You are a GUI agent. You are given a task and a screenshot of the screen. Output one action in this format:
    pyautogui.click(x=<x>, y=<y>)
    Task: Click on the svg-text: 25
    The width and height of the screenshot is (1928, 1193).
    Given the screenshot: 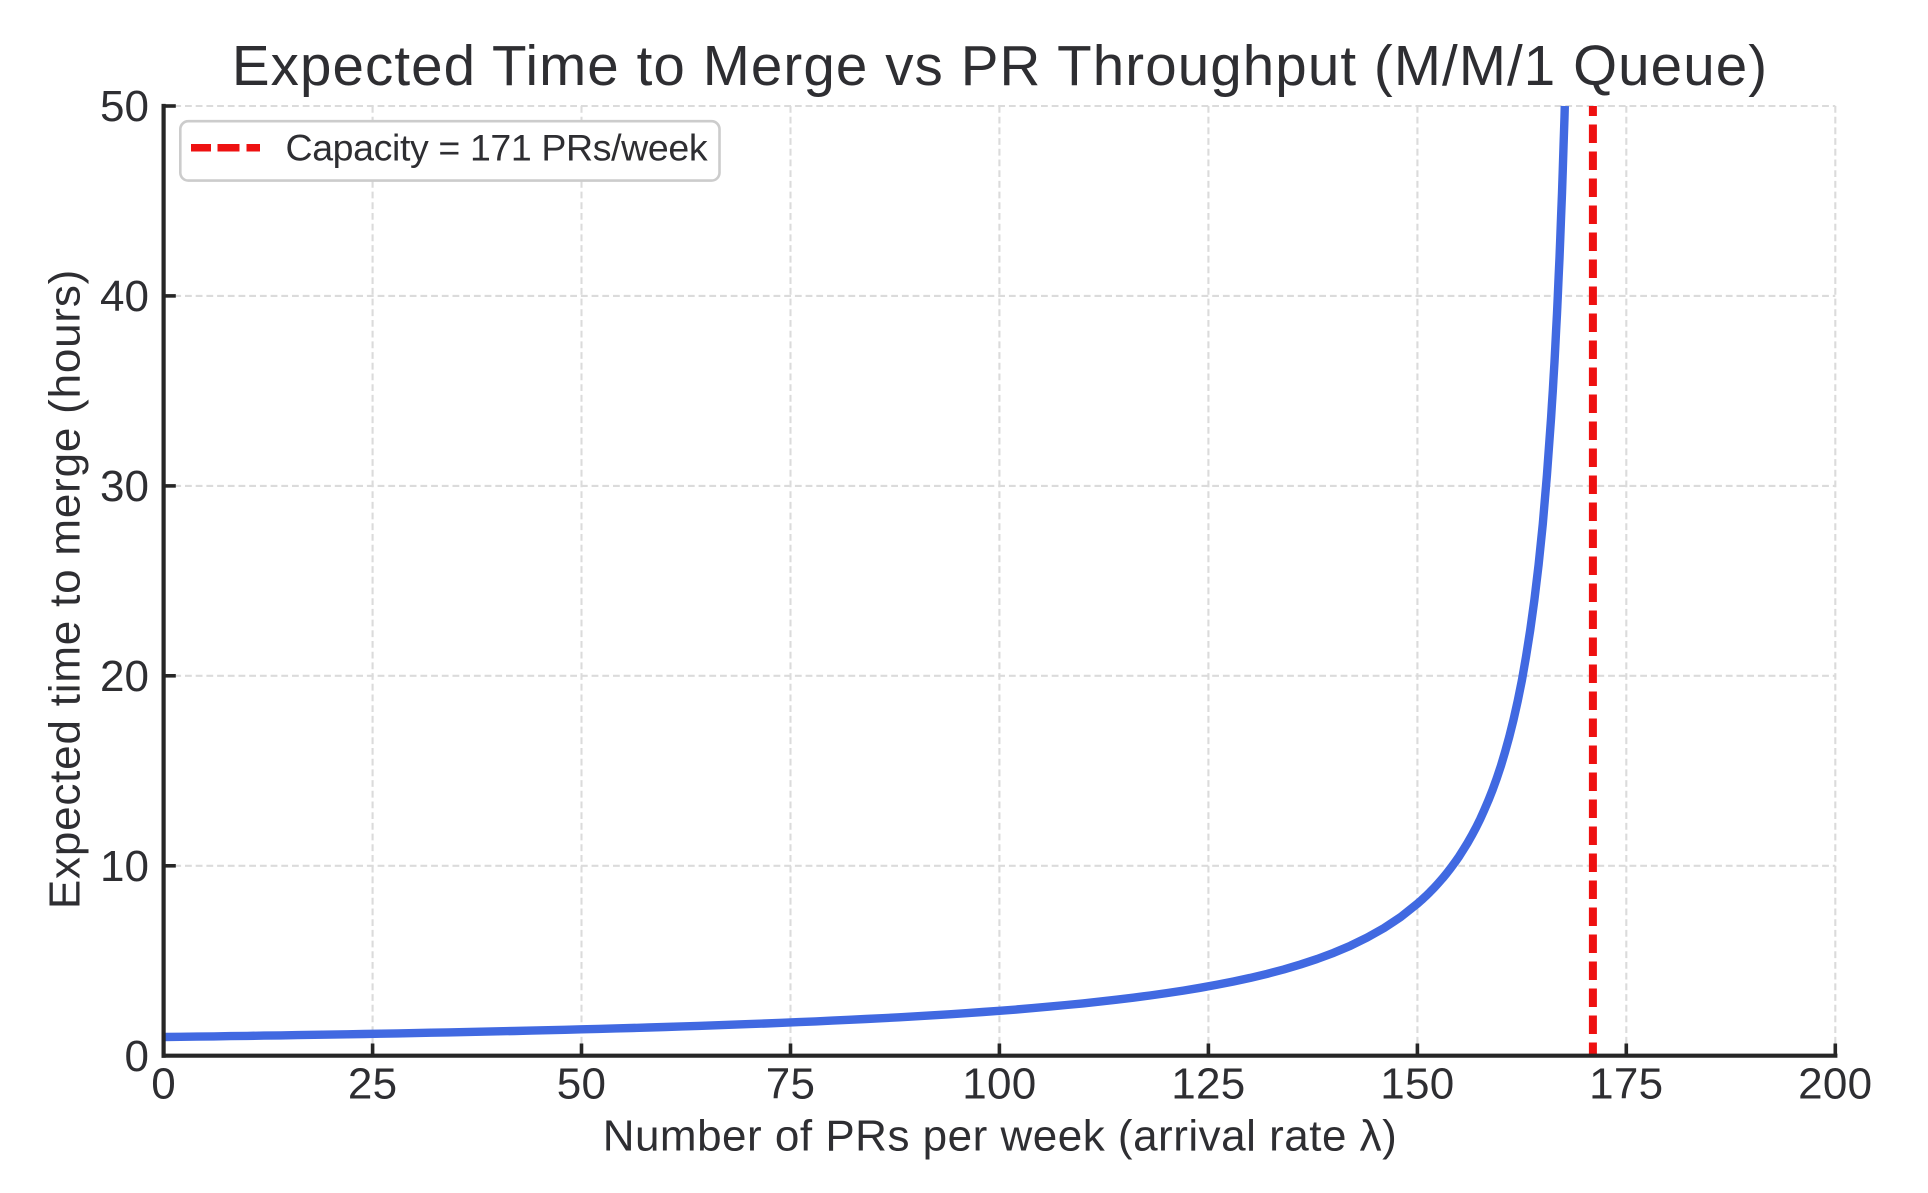 What is the action you would take?
    pyautogui.click(x=373, y=1084)
    